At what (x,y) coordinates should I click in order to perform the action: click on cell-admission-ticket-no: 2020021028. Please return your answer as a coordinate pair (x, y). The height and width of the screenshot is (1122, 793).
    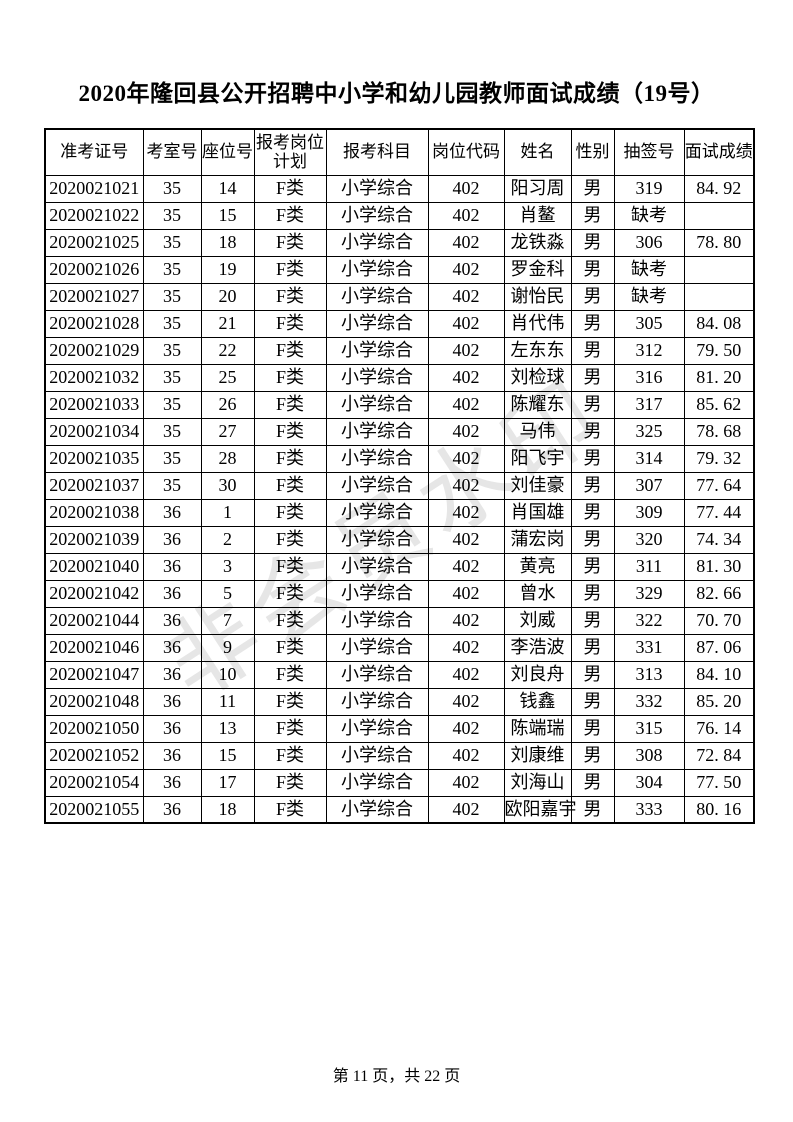
    Looking at the image, I should click on (94, 323).